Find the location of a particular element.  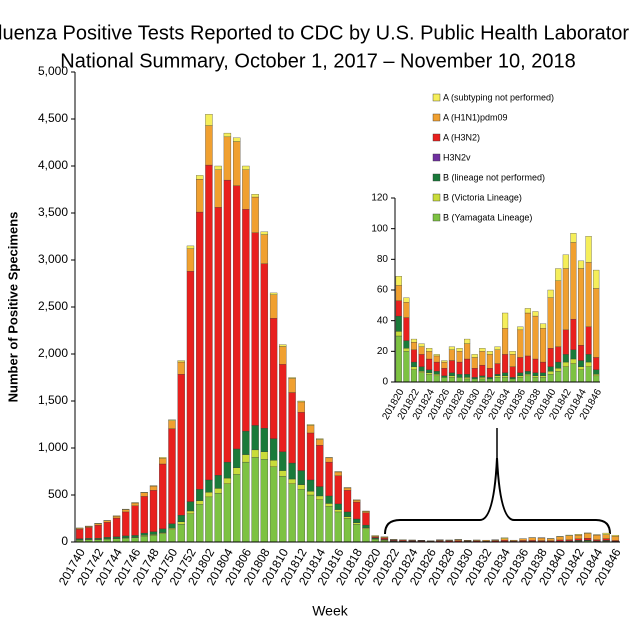

legend-label: B (Victoria Lineage) is located at coordinates (482, 197).